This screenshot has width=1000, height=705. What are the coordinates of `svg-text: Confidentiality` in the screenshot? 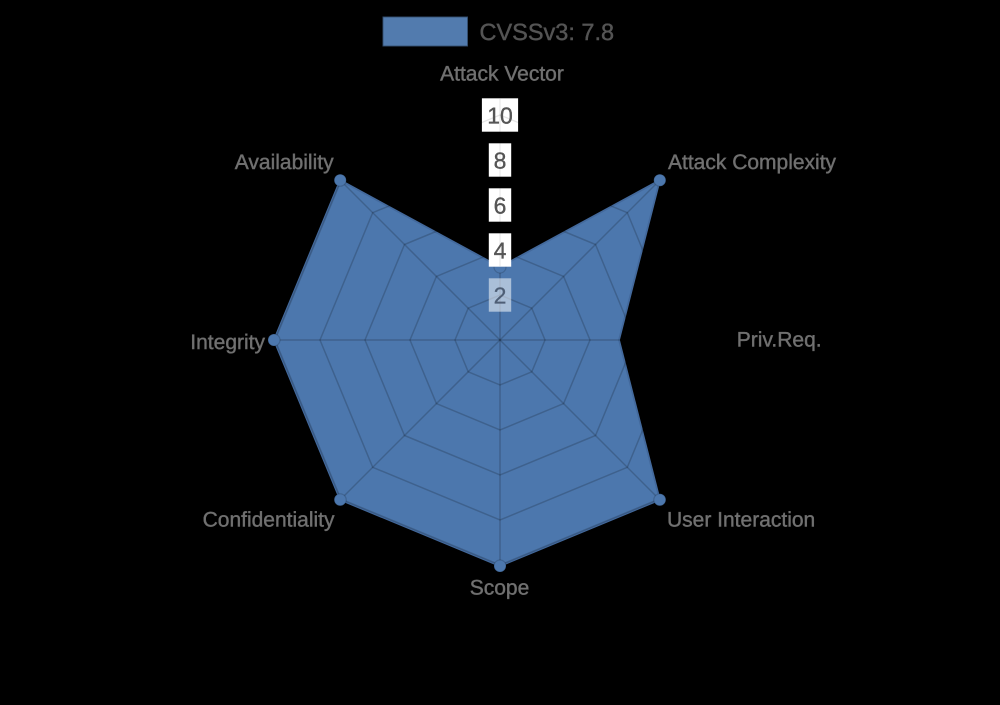 It's located at (269, 520).